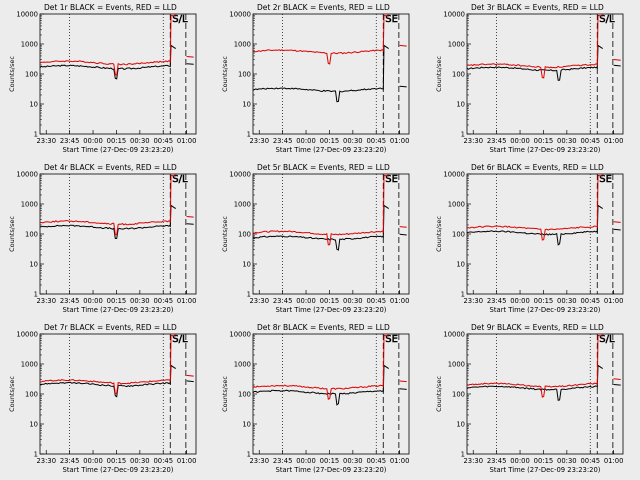 The height and width of the screenshot is (480, 640). What do you see at coordinates (323, 327) in the screenshot?
I see `chart-title: Det 8r BLACK = Events, RED = LLD` at bounding box center [323, 327].